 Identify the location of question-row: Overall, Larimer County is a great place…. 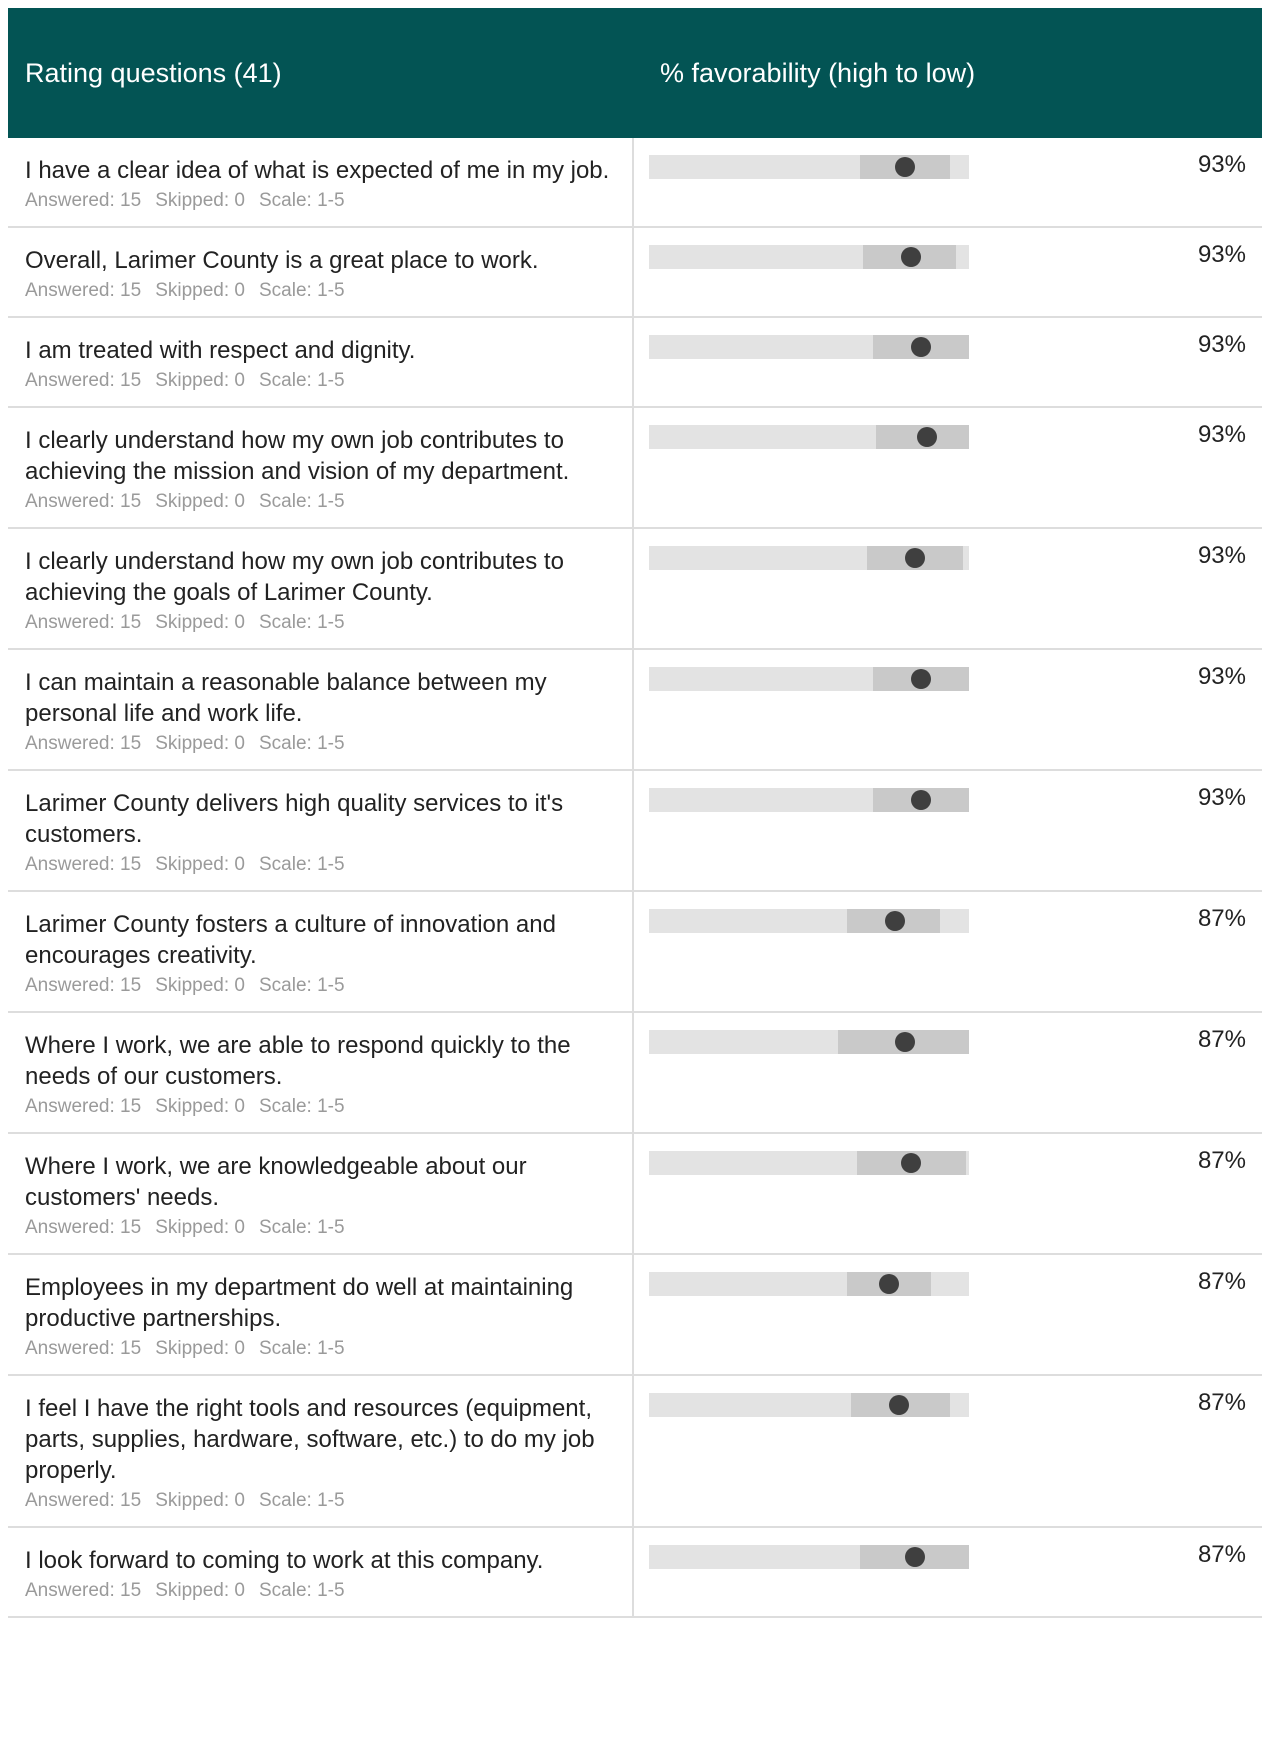
(635, 273).